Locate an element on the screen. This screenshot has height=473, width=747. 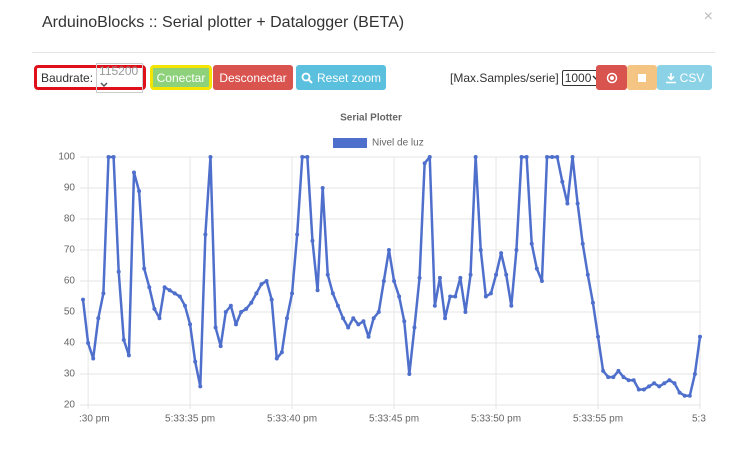
chevron is located at coordinates (104, 84).